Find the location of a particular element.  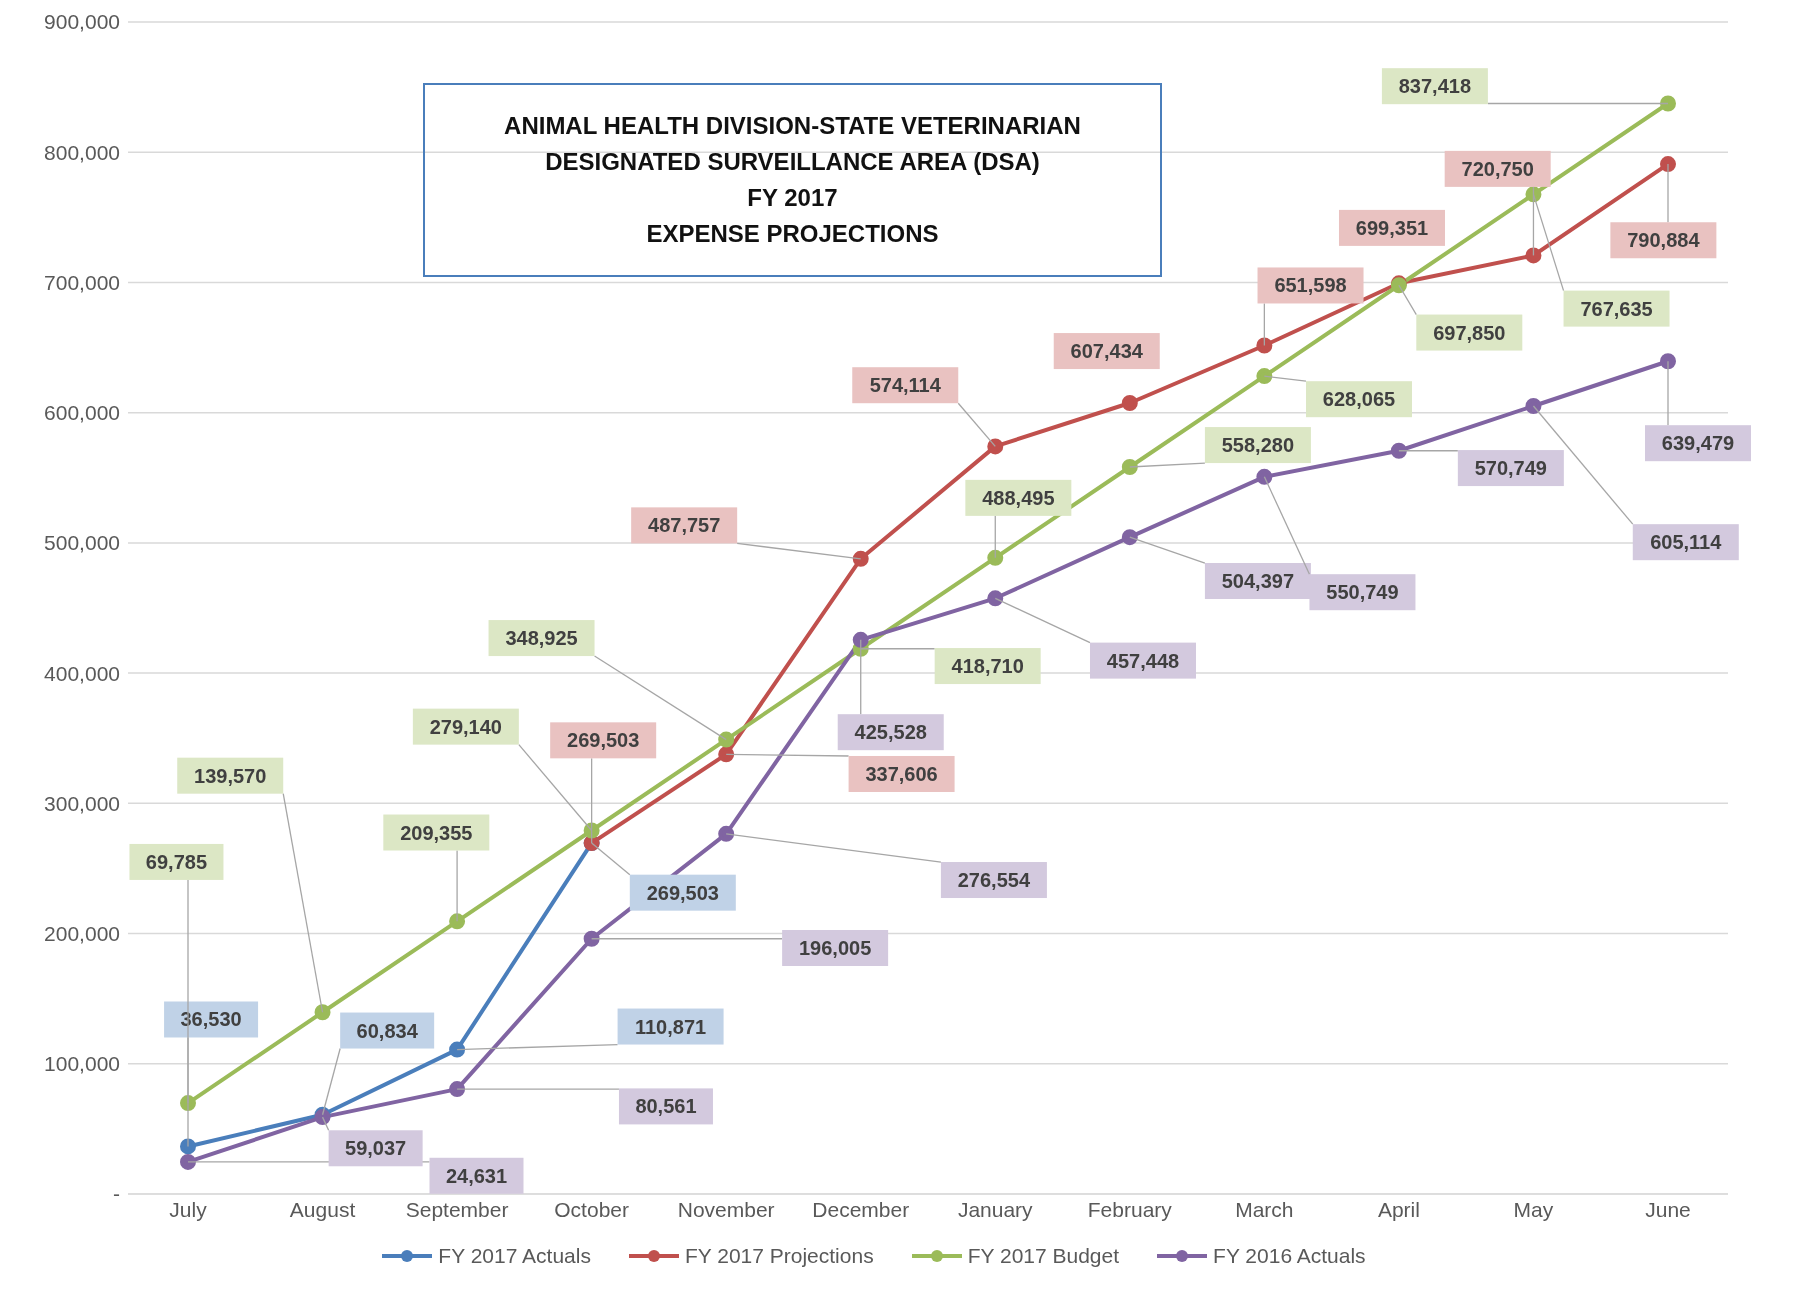

data-label: 348,925 is located at coordinates (541, 638).